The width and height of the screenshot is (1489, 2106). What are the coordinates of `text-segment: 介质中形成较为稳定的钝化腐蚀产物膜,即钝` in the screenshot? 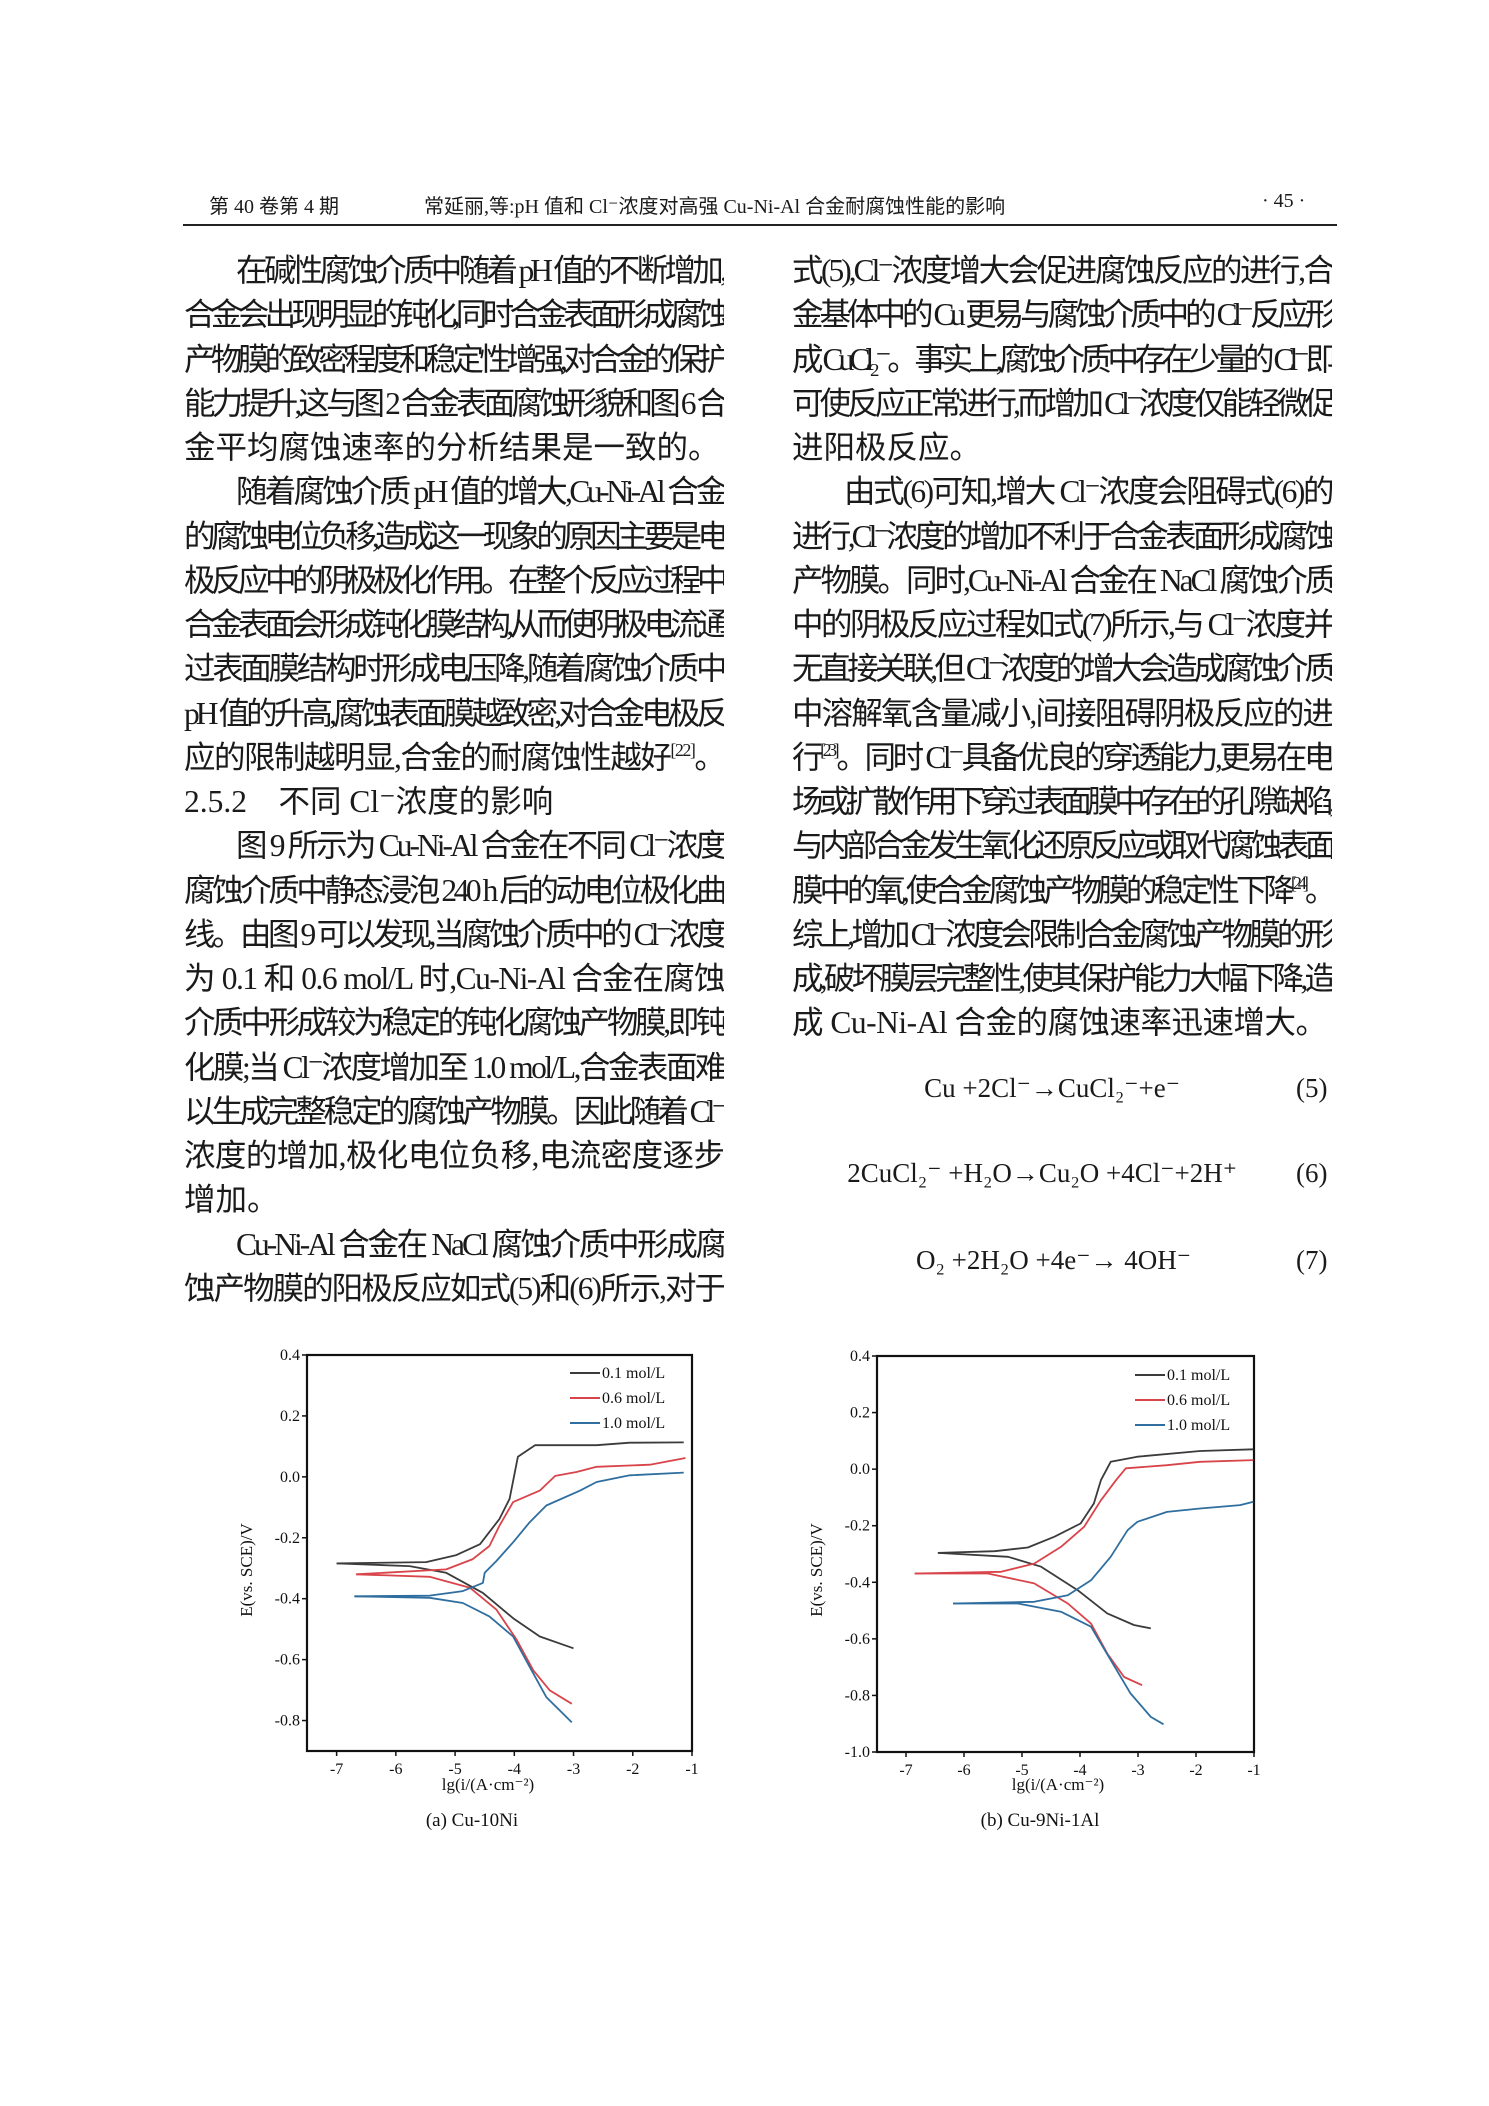 It's located at (454, 1023).